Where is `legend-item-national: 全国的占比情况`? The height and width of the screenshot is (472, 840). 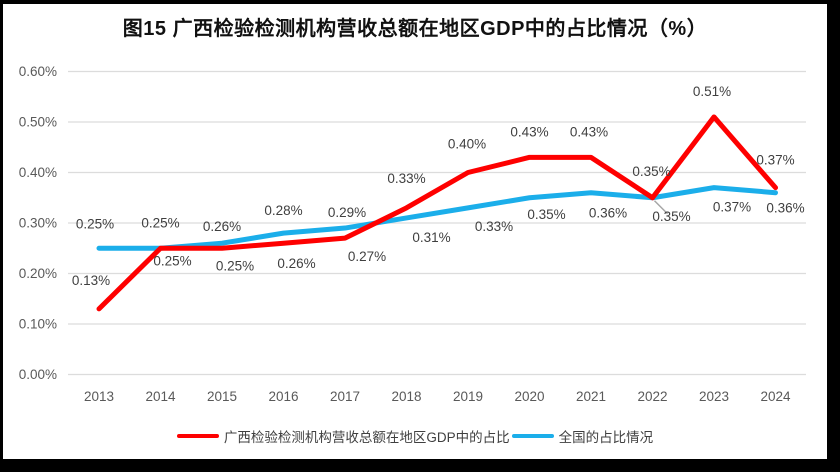
legend-item-national: 全国的占比情况 is located at coordinates (582, 436).